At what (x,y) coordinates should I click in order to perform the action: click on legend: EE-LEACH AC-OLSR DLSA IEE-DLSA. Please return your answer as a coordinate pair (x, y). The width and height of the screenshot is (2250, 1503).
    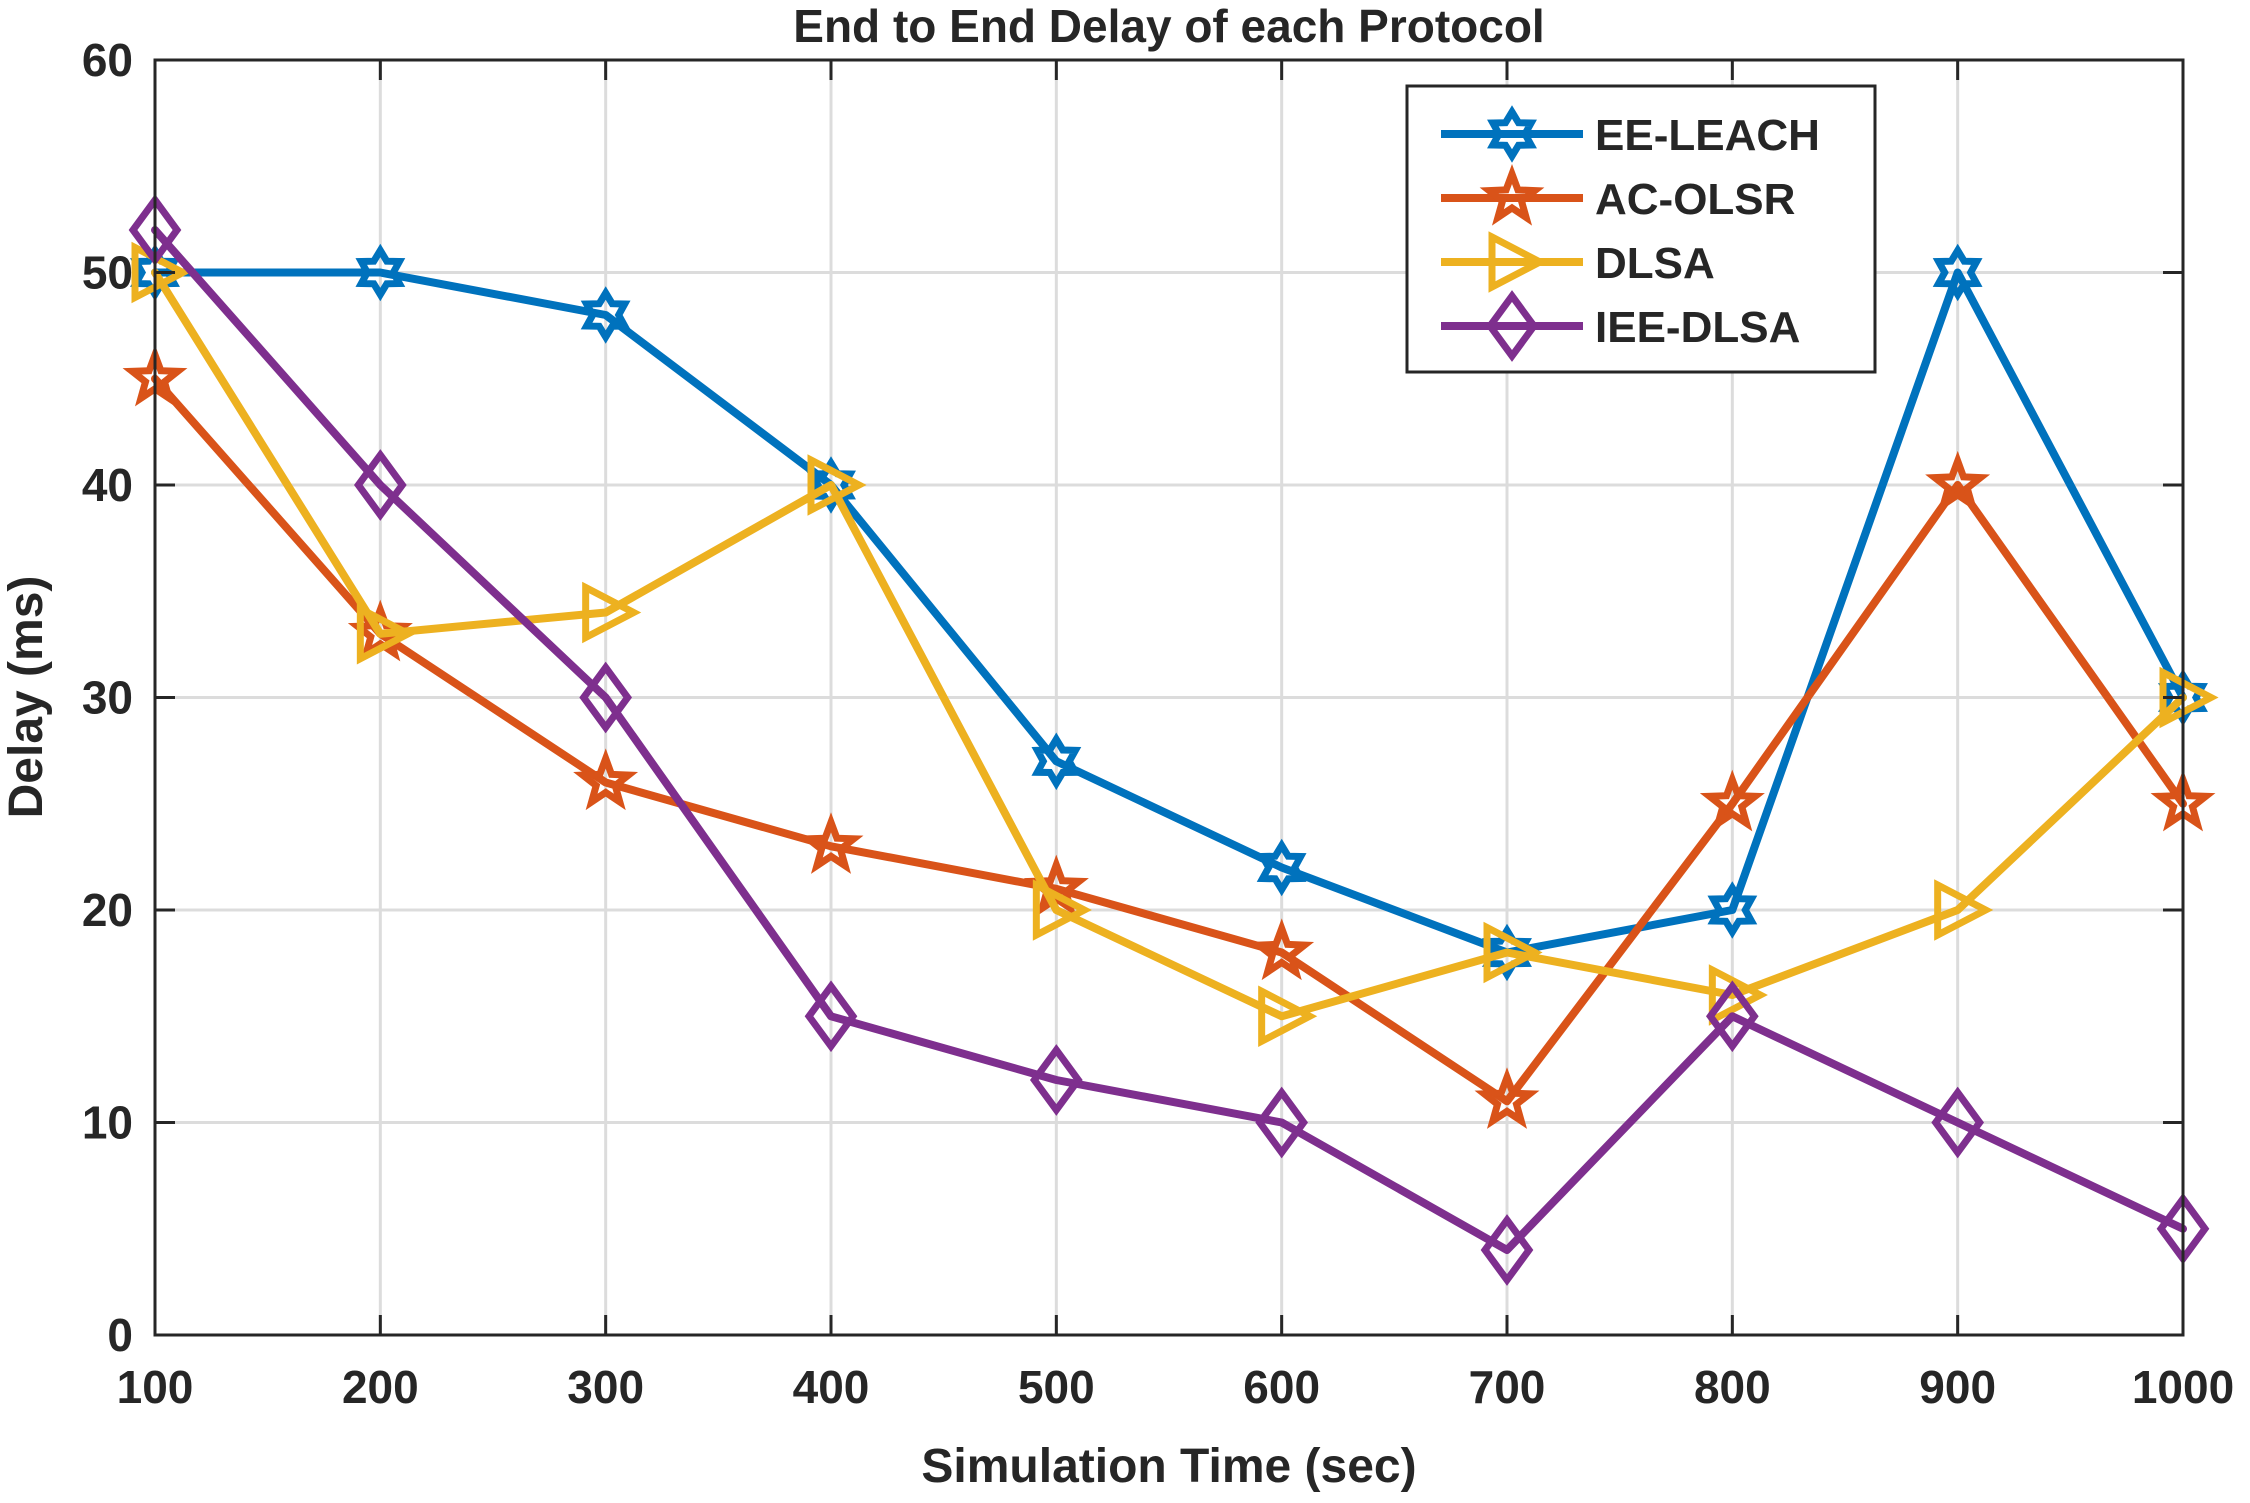
    Looking at the image, I should click on (1641, 229).